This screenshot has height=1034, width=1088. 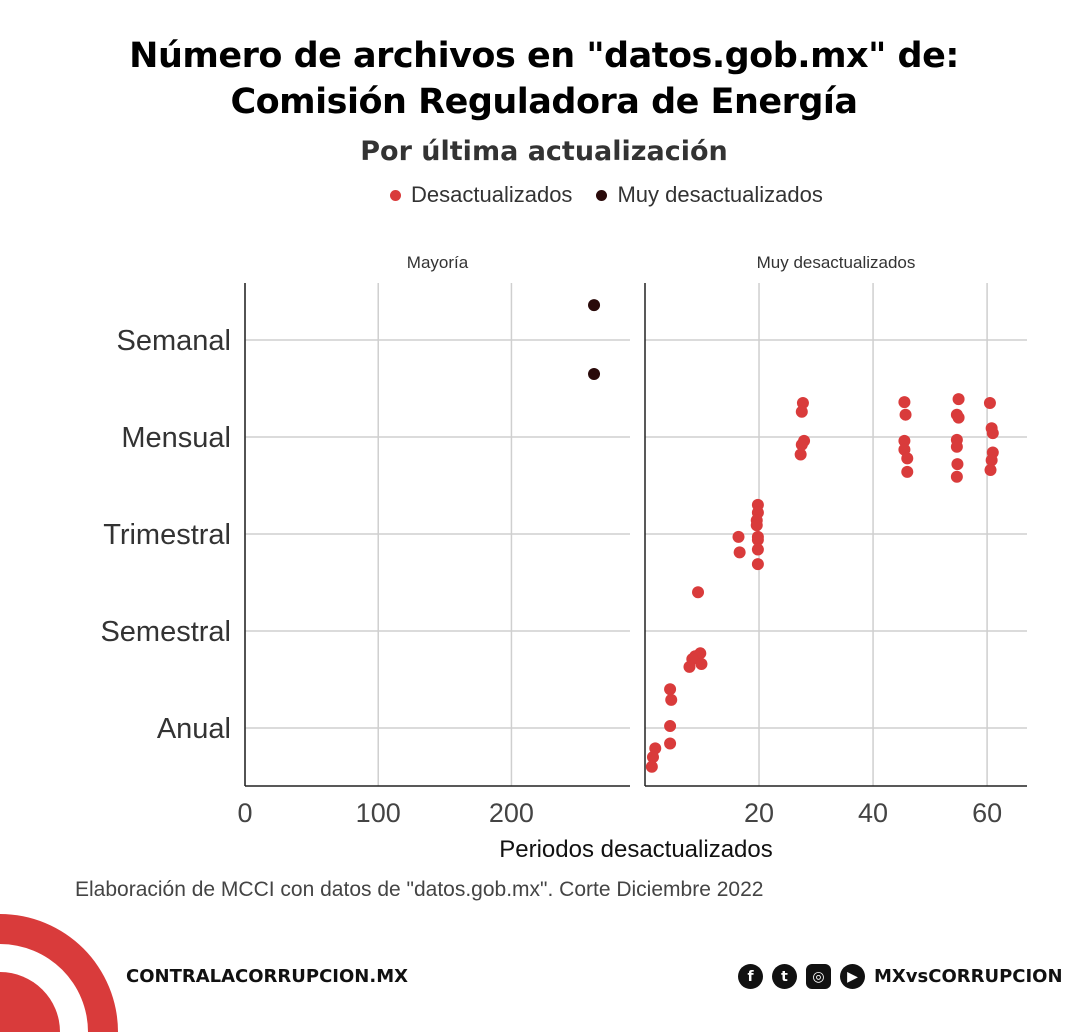 I want to click on x-tick-label: 200, so click(x=511, y=813).